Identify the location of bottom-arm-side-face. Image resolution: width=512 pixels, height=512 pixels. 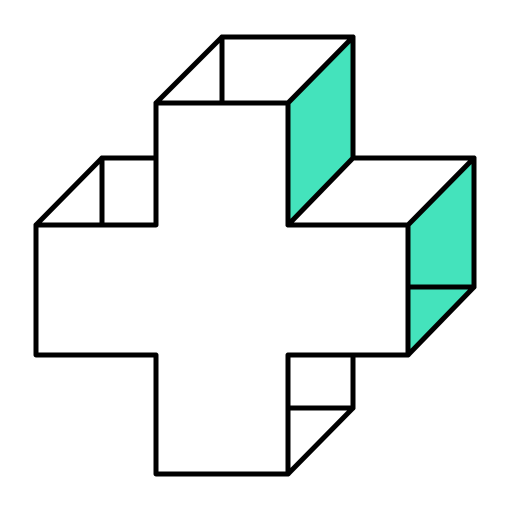
(320, 414).